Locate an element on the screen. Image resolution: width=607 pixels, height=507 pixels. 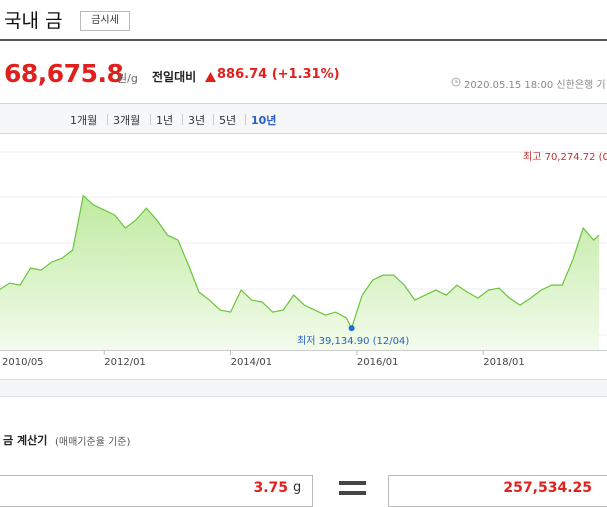
range-tab: 1년 is located at coordinates (165, 120).